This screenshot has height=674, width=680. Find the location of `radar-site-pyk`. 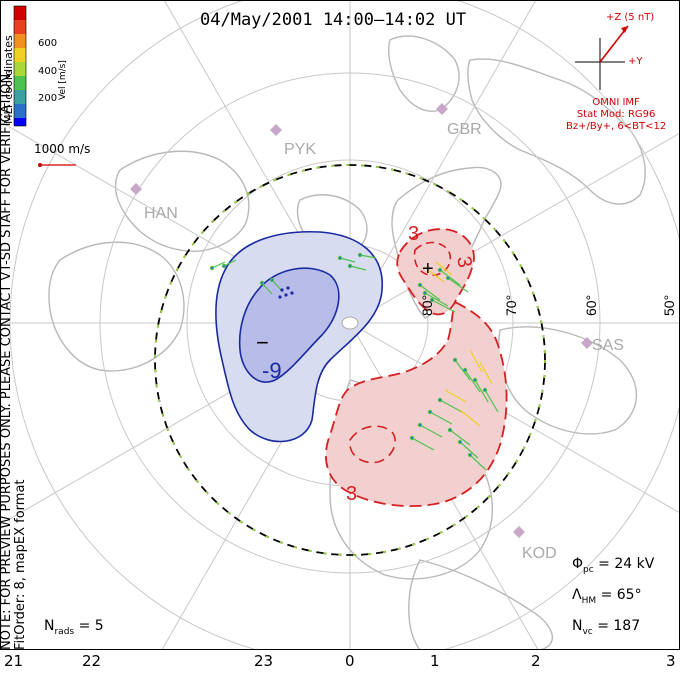

radar-site-pyk is located at coordinates (276, 130).